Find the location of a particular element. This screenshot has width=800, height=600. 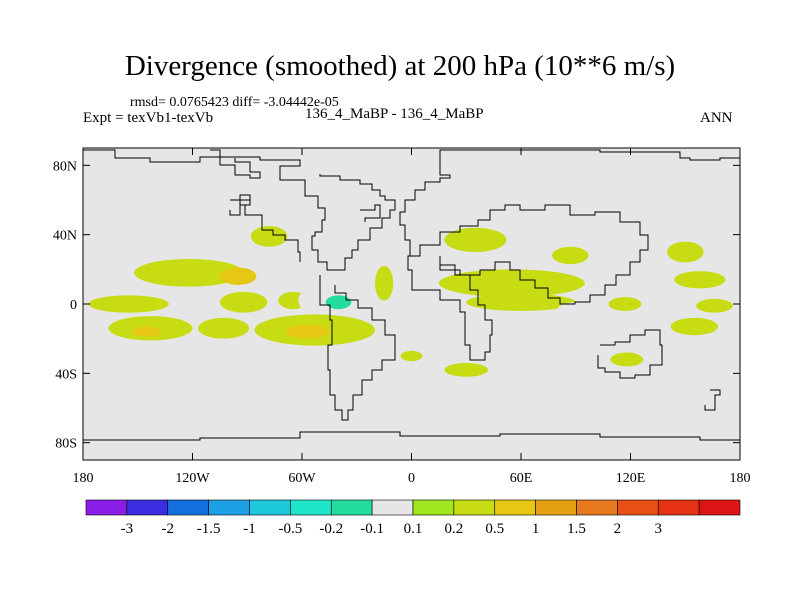

colorbar-label: -0.1 is located at coordinates (372, 529).